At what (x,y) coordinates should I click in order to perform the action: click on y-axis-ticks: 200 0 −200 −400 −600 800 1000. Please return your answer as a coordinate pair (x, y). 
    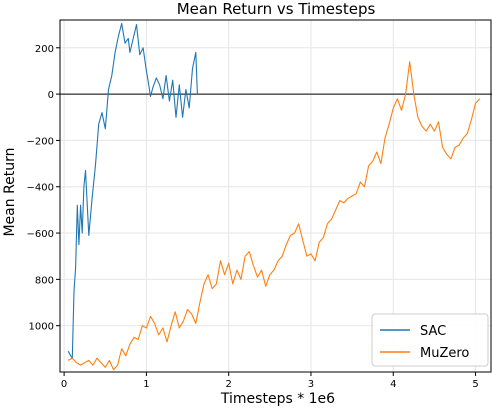
    Looking at the image, I should click on (43, 188).